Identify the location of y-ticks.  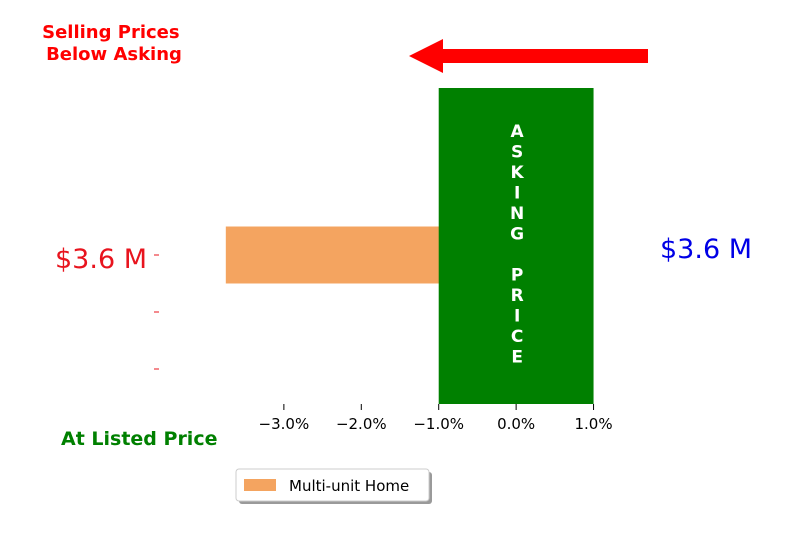
(156, 312).